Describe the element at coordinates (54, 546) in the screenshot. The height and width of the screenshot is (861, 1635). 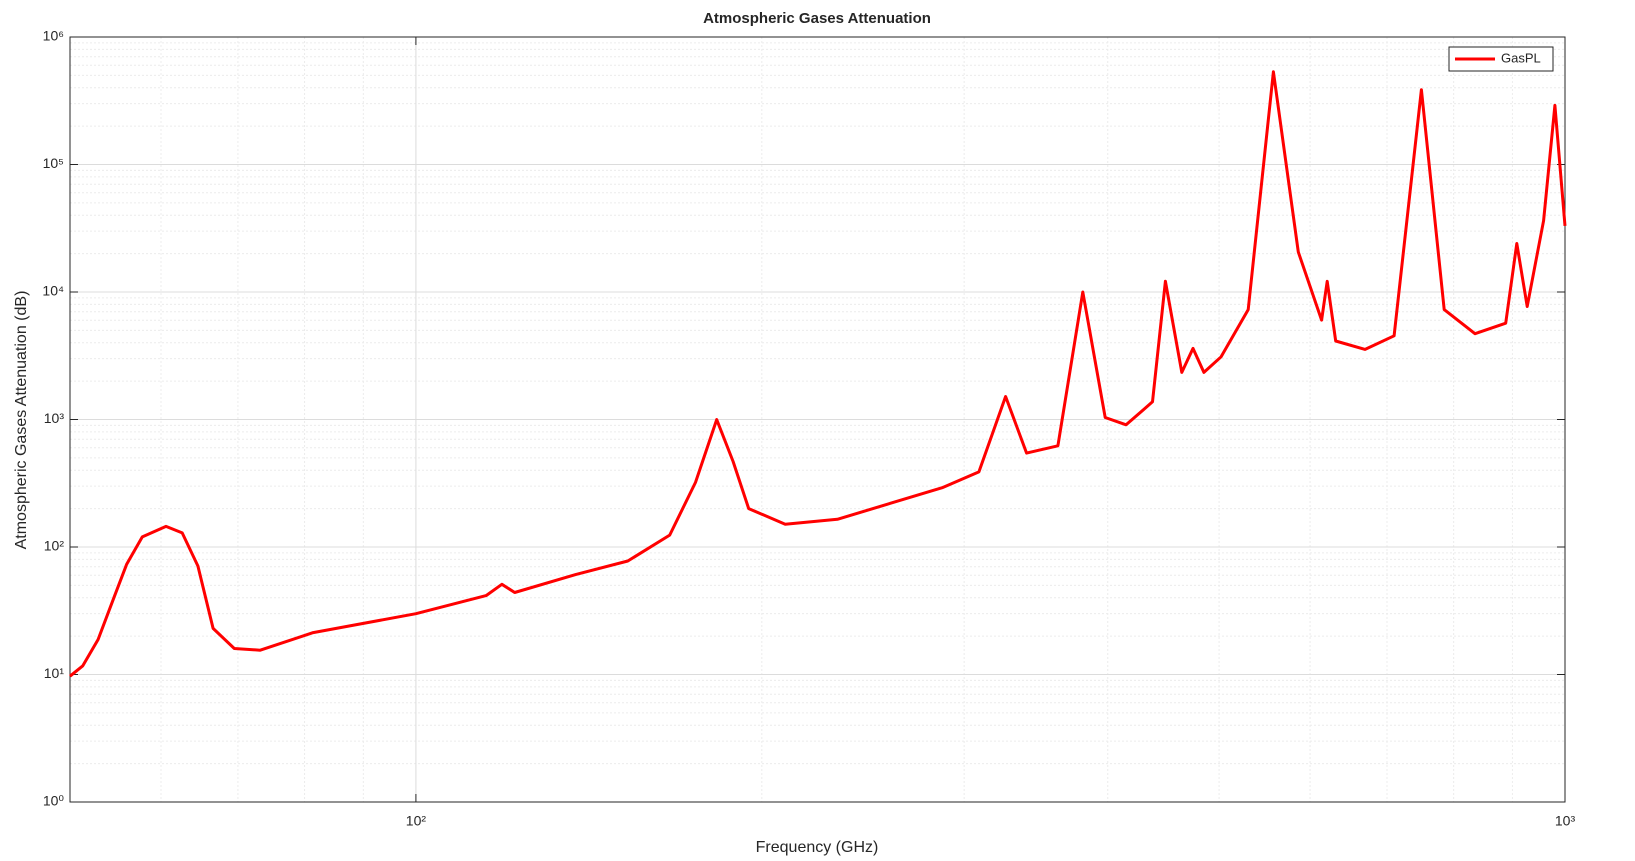
I see `y-tick-label: 10²` at that location.